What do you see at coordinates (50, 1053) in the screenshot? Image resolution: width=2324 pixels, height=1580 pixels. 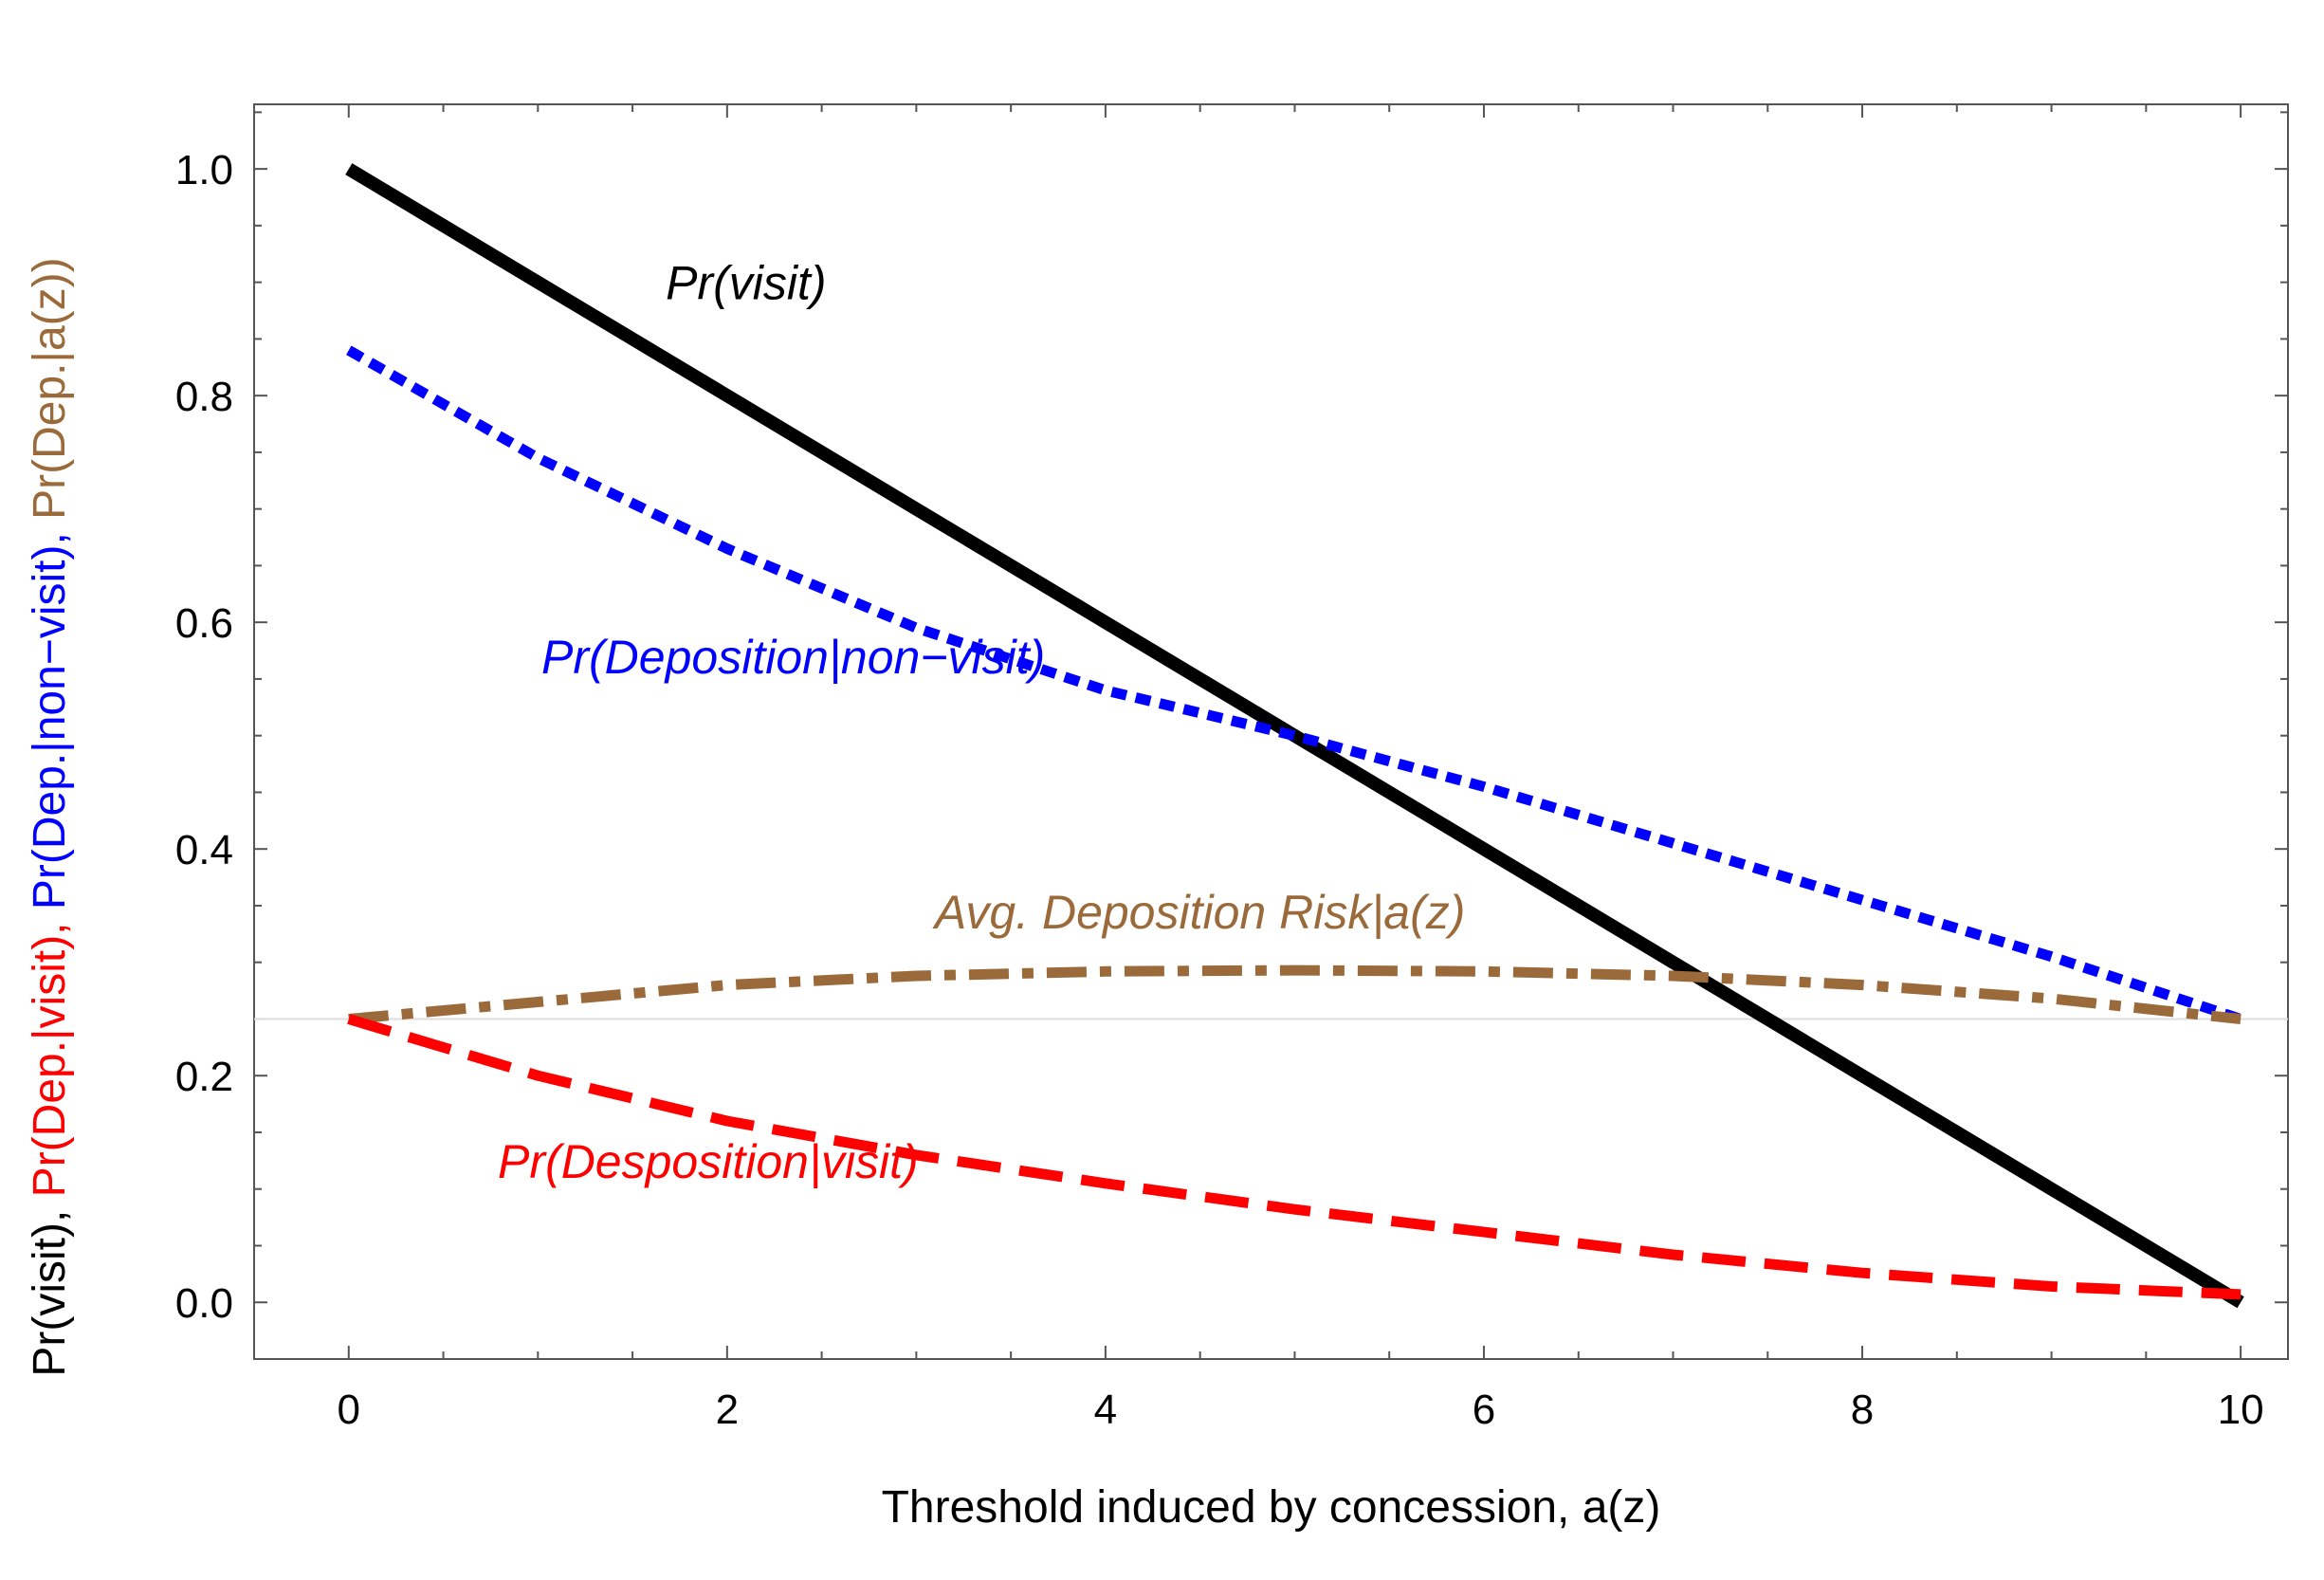 I see `y-axis-title-part-1: Pr(Dep.|visit),` at bounding box center [50, 1053].